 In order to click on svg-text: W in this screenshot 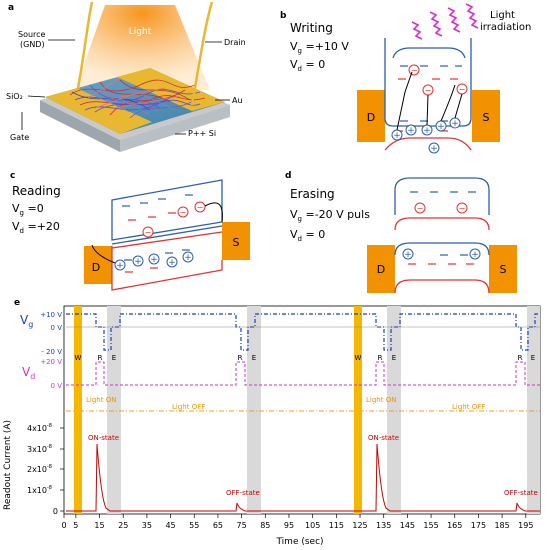, I will do `click(78, 358)`.